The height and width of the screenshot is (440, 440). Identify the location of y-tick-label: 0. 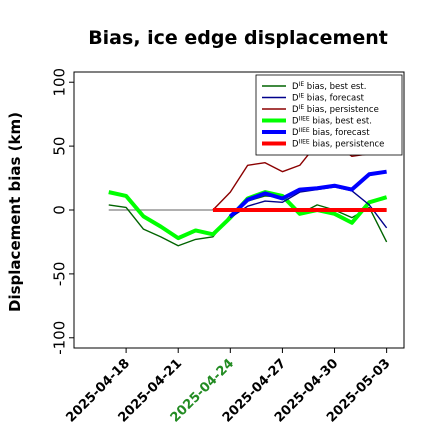
(60, 210).